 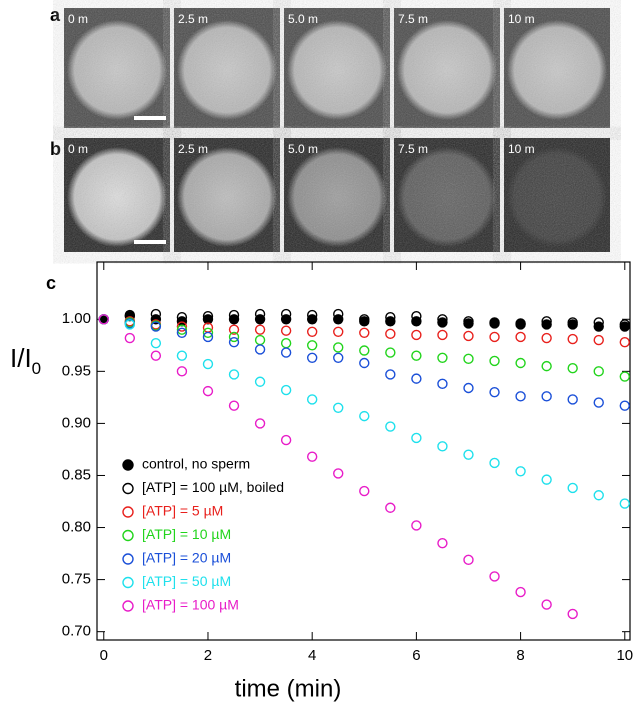 What do you see at coordinates (78, 149) in the screenshot?
I see `time-label: 0 m` at bounding box center [78, 149].